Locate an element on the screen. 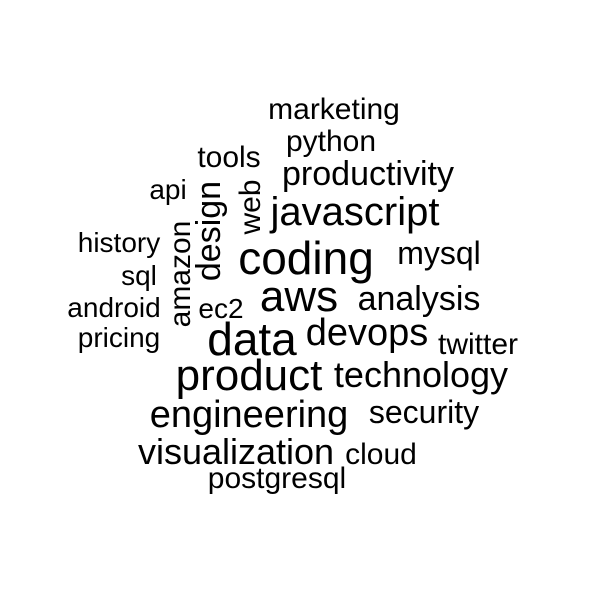 Image resolution: width=600 pixels, height=600 pixels. word-tools: tools is located at coordinates (229, 157).